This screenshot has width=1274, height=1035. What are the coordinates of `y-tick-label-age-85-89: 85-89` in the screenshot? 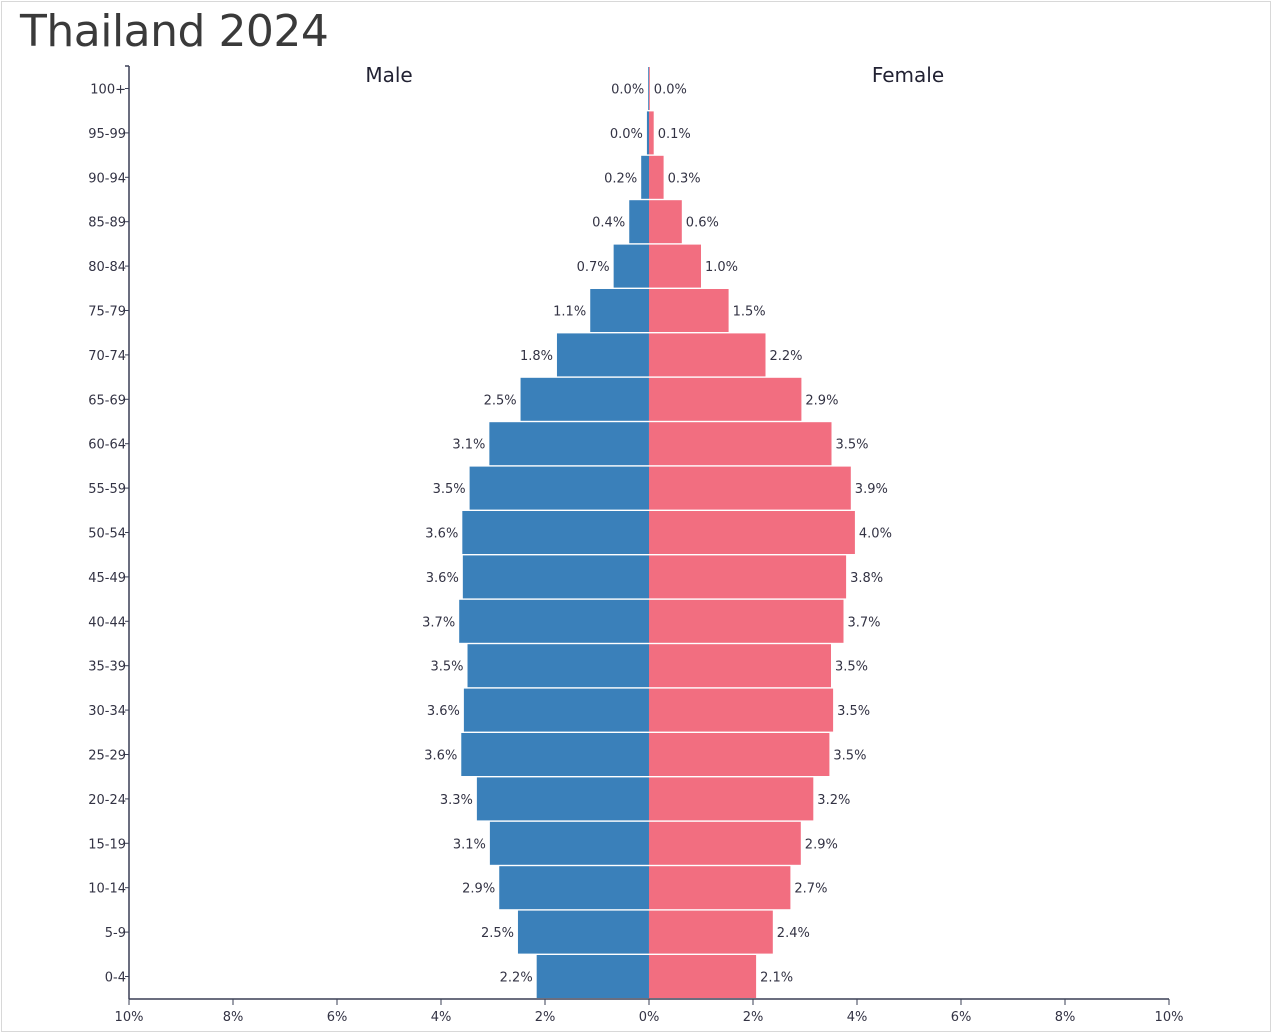 It's located at (107, 223).